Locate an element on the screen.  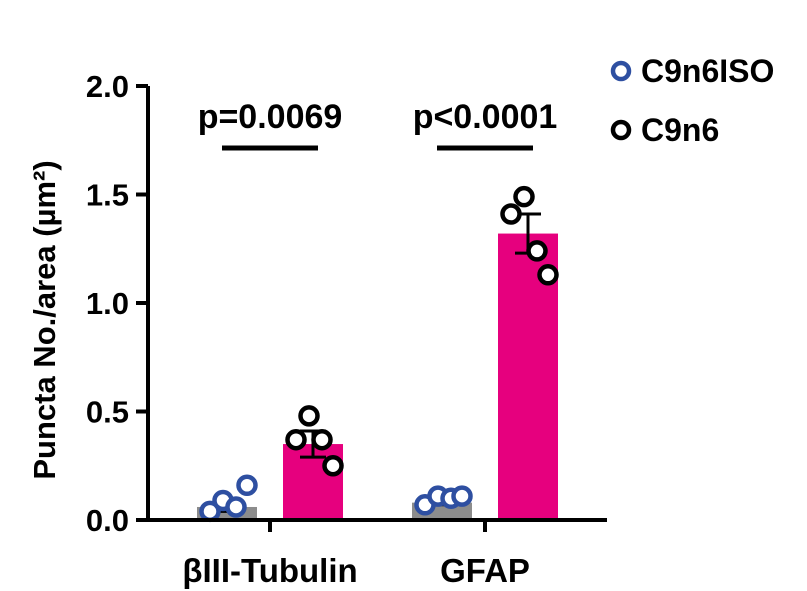
y-tick-label: 2.0 is located at coordinates (107, 86).